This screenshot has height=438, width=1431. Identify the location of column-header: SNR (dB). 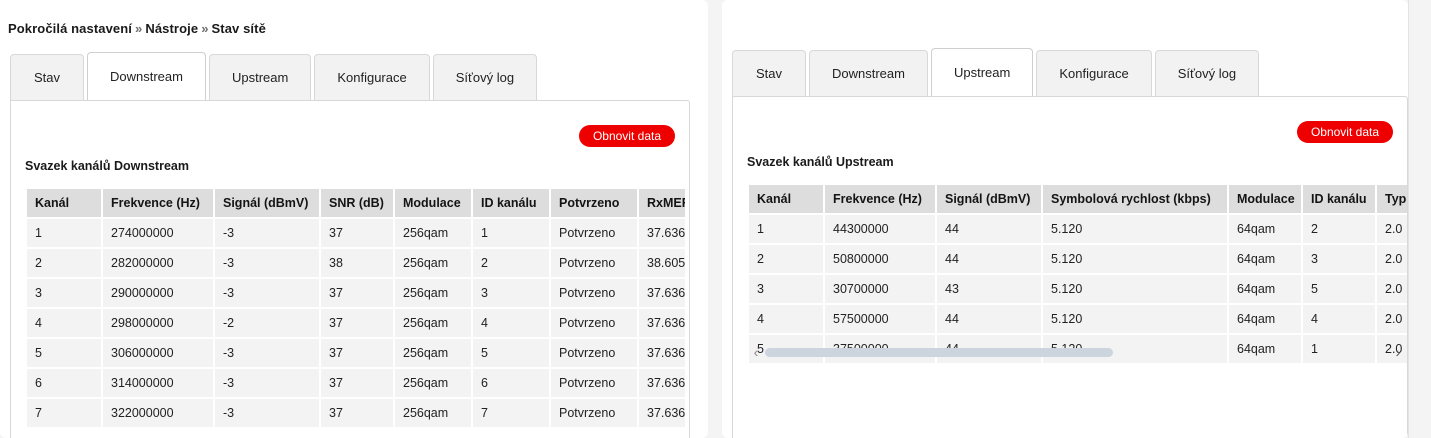
(357, 203).